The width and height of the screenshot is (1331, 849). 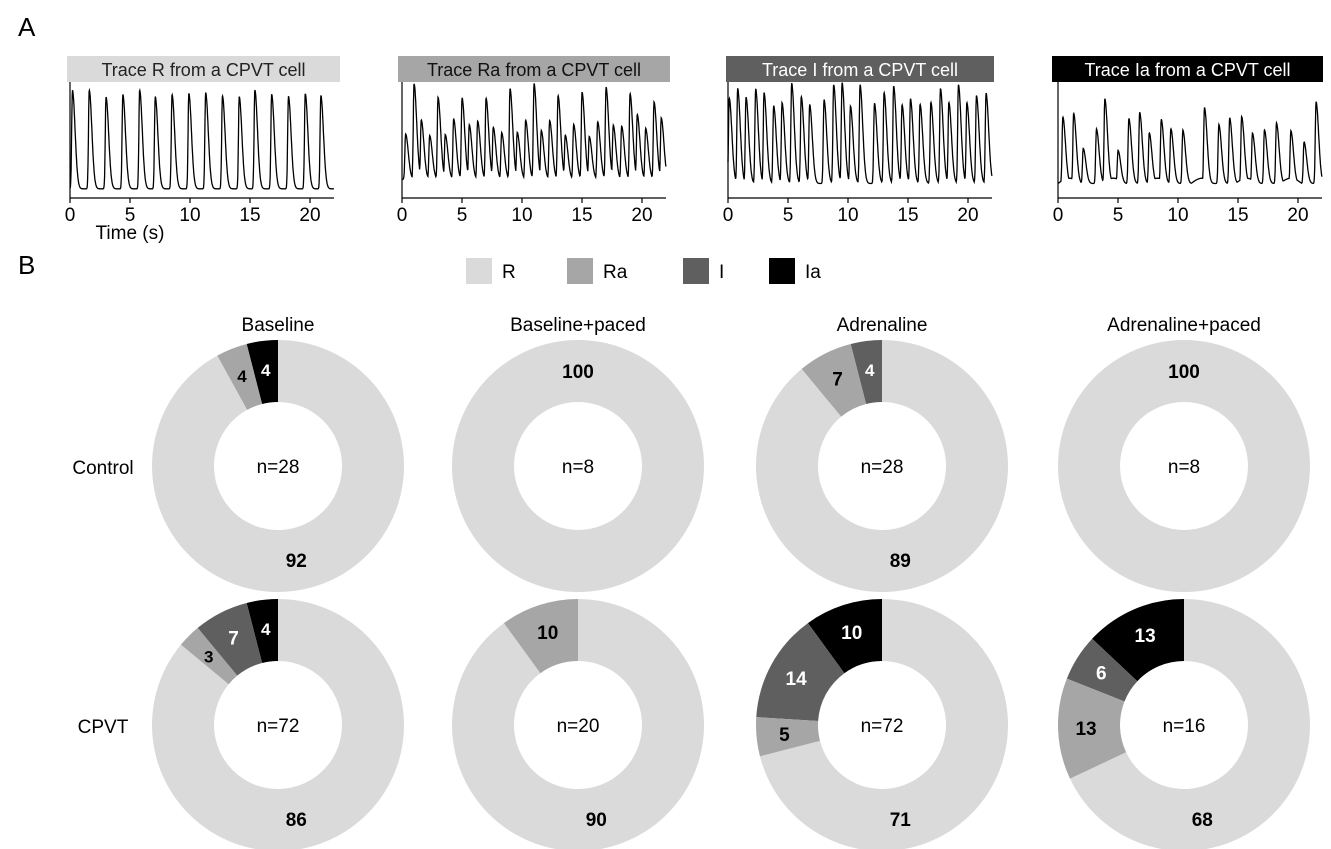 I want to click on legend-item-Ra: Ra, so click(x=597, y=271).